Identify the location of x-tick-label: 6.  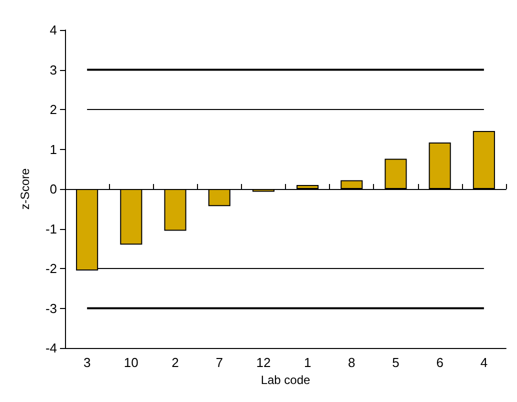
(440, 362).